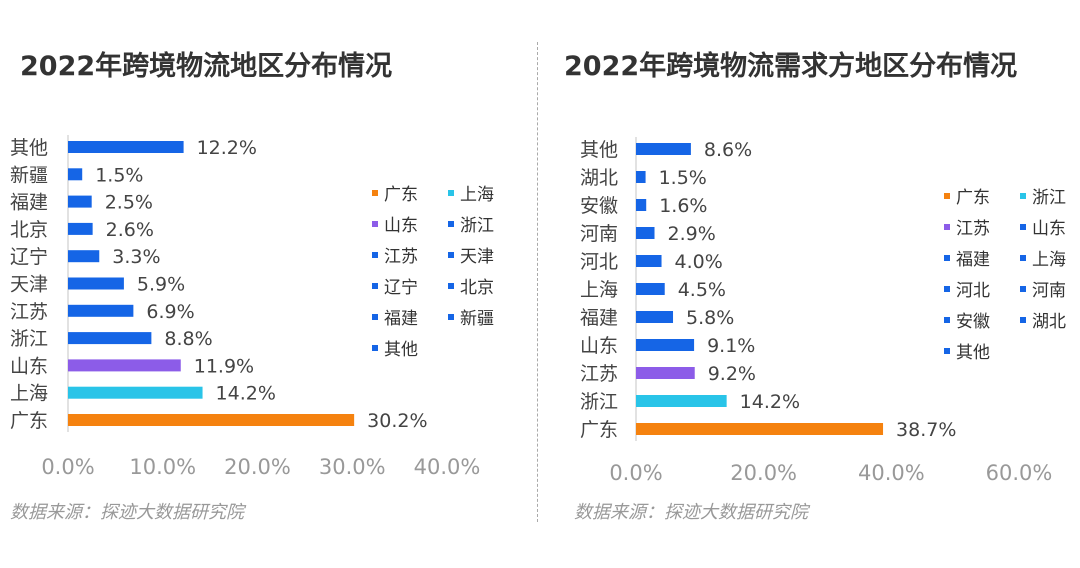 This screenshot has width=1080, height=568. What do you see at coordinates (29, 257) in the screenshot?
I see `left-category-label: 辽宁` at bounding box center [29, 257].